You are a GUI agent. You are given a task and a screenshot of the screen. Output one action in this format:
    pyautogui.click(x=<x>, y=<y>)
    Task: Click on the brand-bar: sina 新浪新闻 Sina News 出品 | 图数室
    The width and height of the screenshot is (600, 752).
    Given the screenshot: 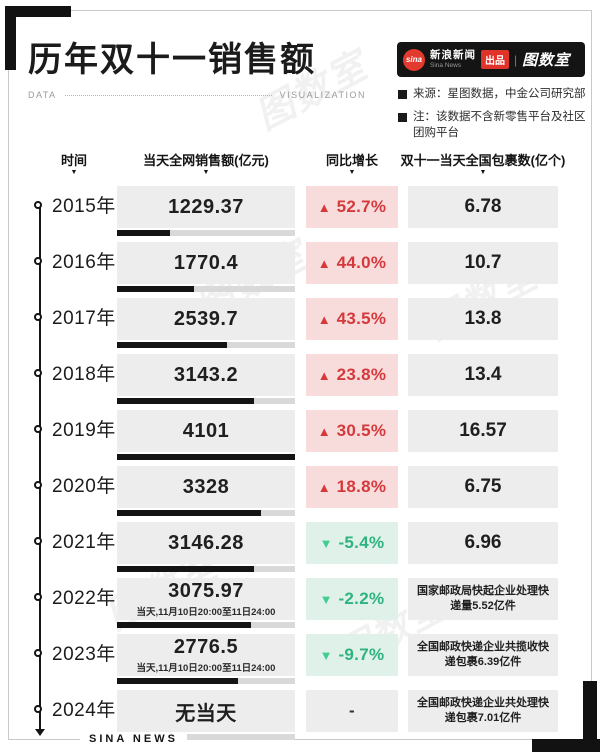 What is the action you would take?
    pyautogui.click(x=491, y=59)
    